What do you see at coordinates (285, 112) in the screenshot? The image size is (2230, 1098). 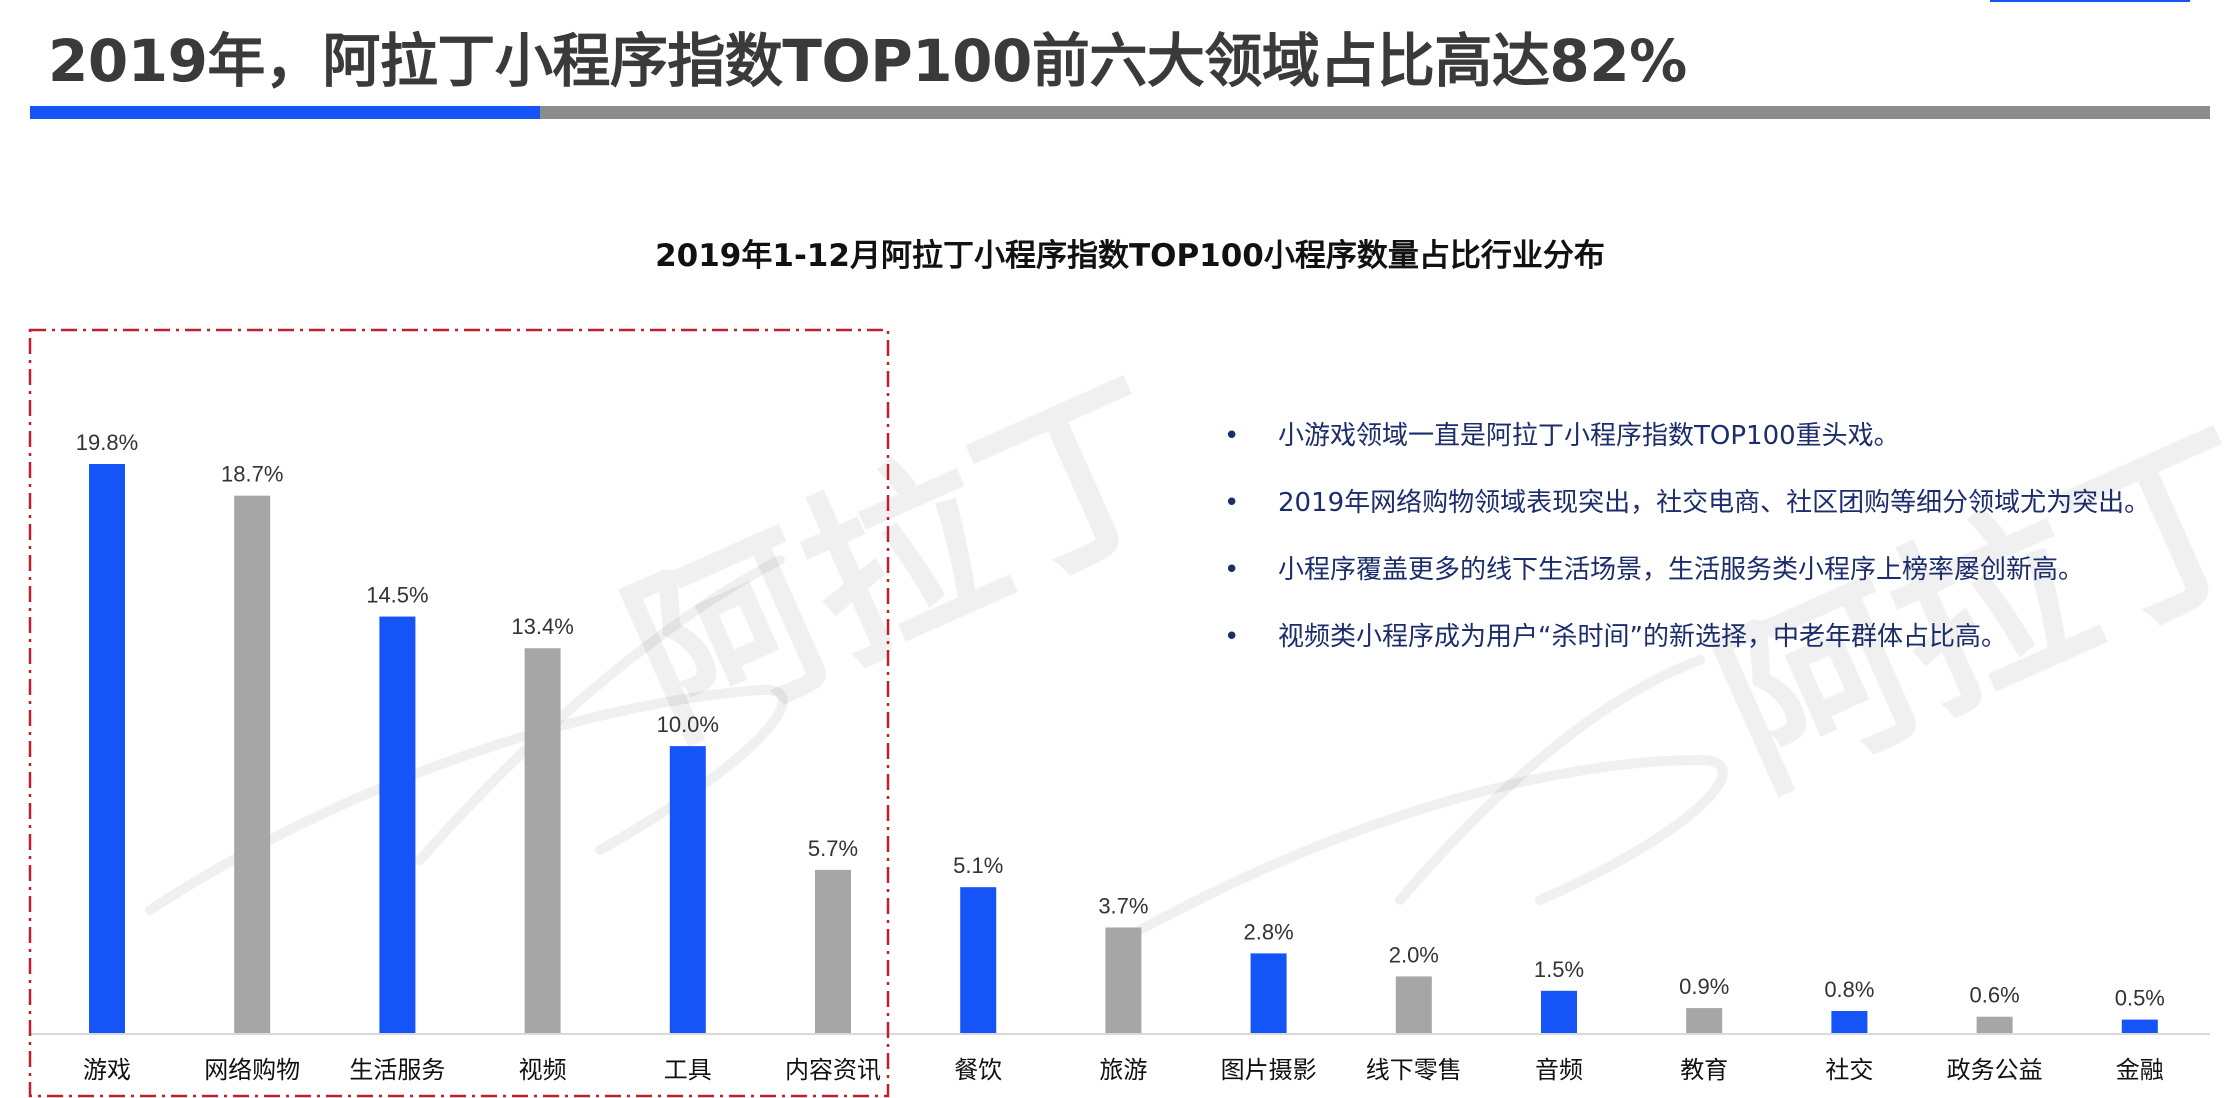 I see `title-rule-accent` at bounding box center [285, 112].